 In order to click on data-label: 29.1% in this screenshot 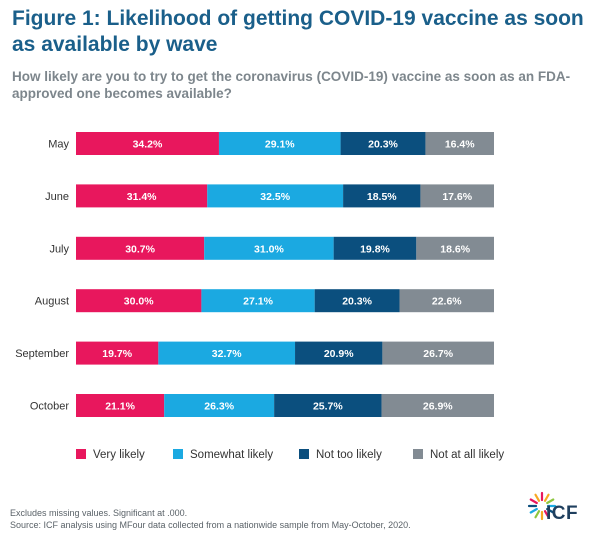, I will do `click(280, 145)`.